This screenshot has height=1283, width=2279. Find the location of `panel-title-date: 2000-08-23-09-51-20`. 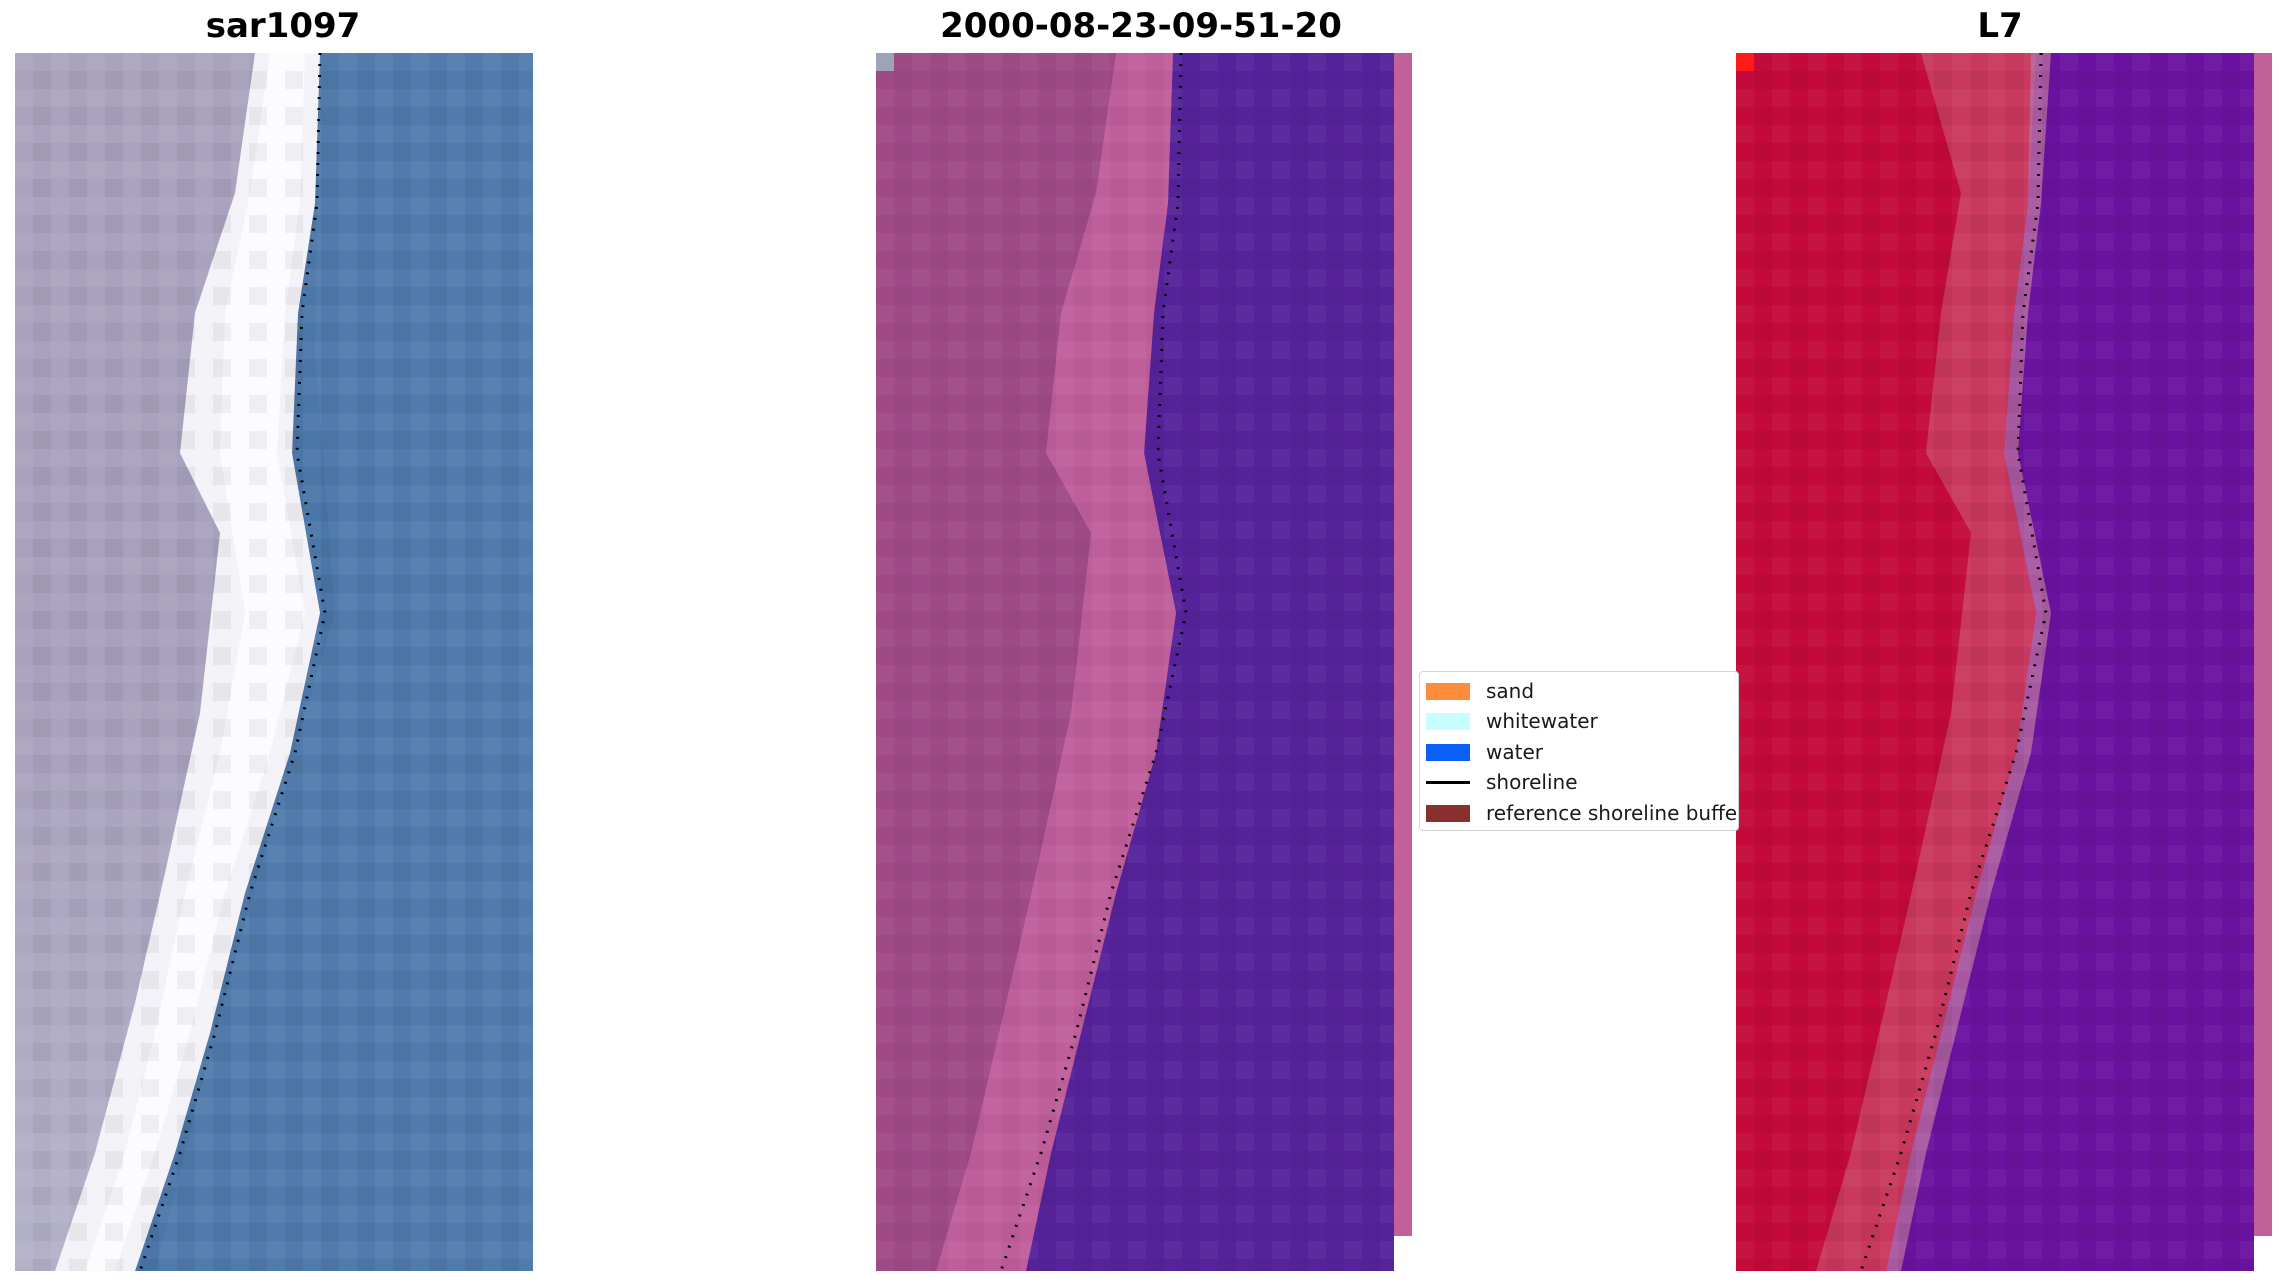

panel-title-date: 2000-08-23-09-51-20 is located at coordinates (1141, 26).